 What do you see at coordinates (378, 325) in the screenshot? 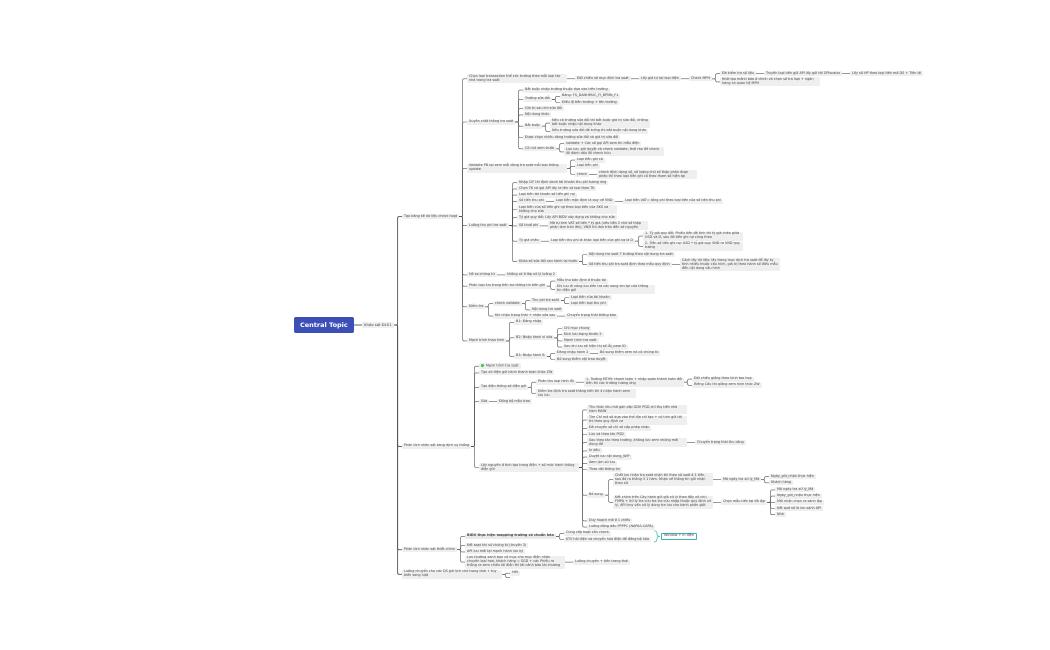
I see `topic-node: Khảo sát ĐLS1` at bounding box center [378, 325].